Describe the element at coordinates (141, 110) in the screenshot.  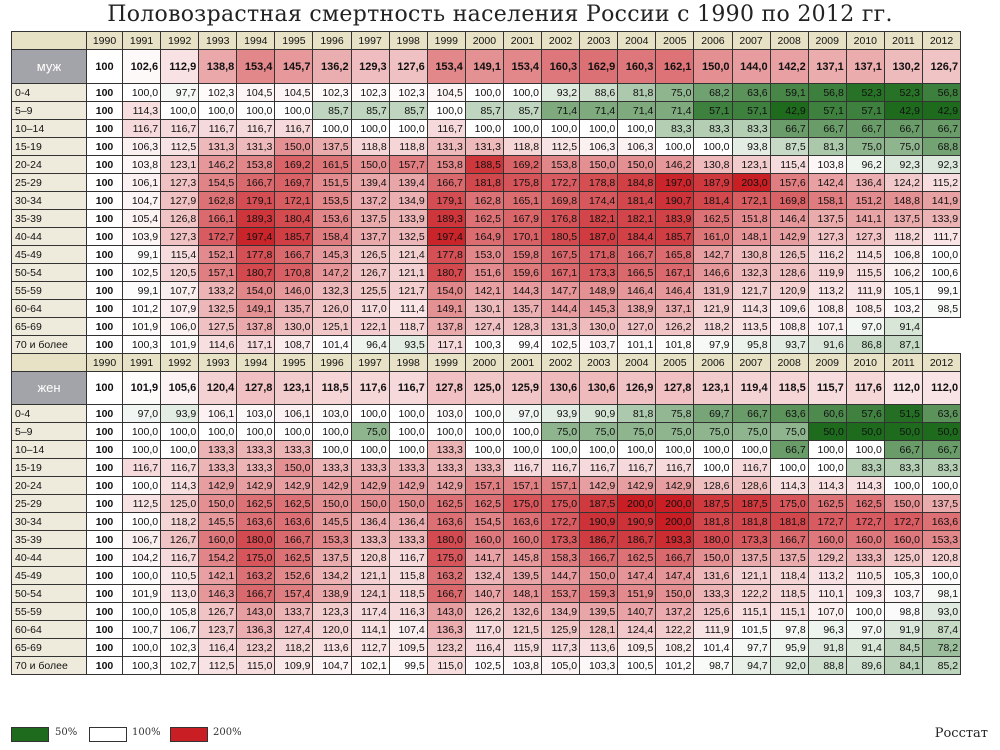
I see `heat-cell: 114,3` at that location.